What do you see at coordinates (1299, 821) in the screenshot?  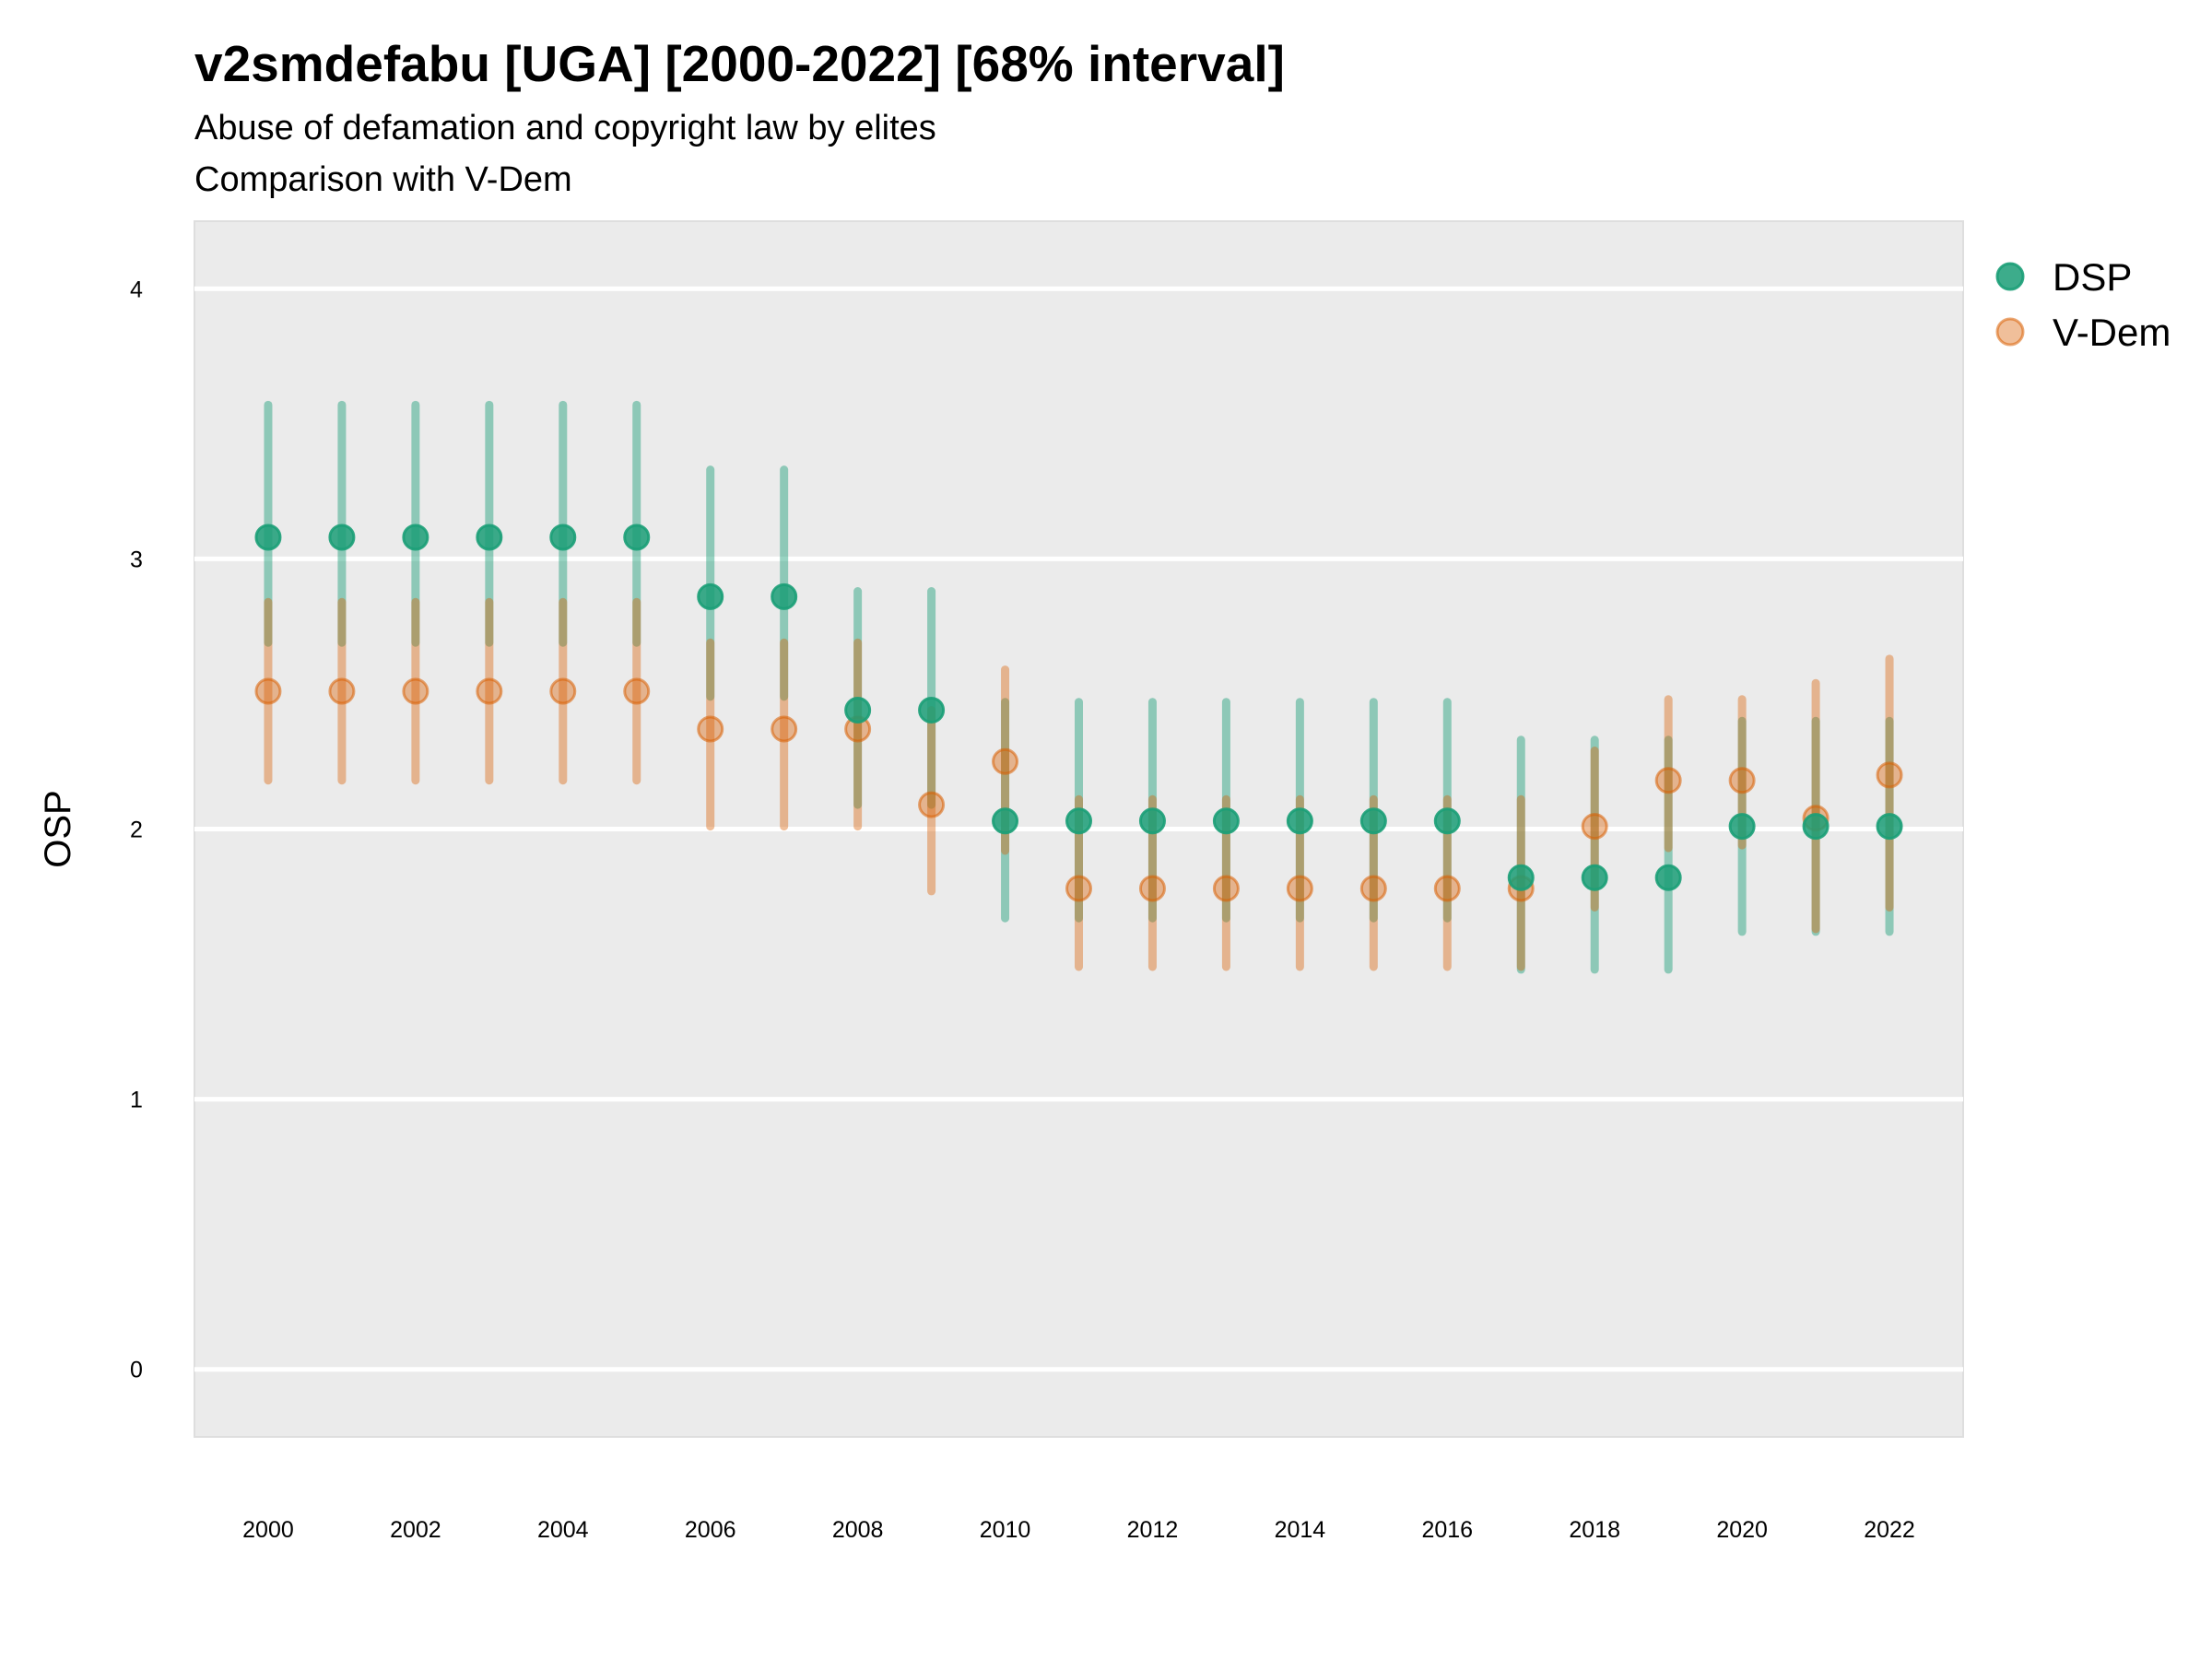 I see `dsp-point-2014` at bounding box center [1299, 821].